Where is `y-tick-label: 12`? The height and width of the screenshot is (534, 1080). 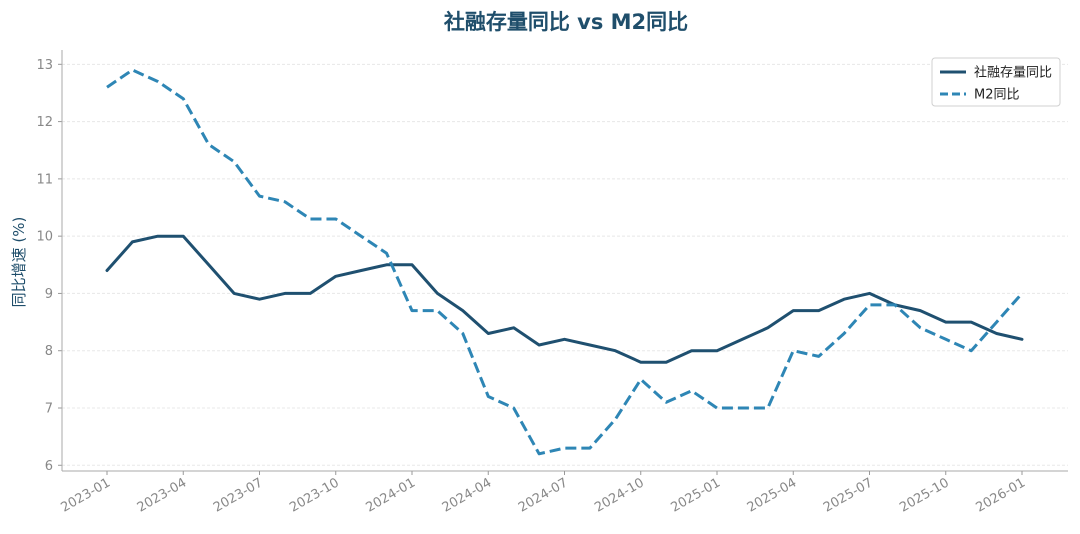
y-tick-label: 12 is located at coordinates (44, 122).